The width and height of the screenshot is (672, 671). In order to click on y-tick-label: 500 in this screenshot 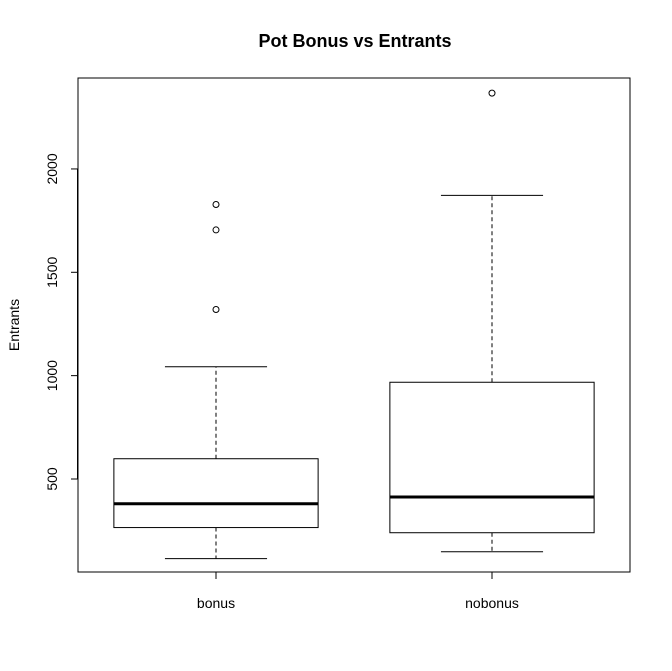, I will do `click(52, 479)`.